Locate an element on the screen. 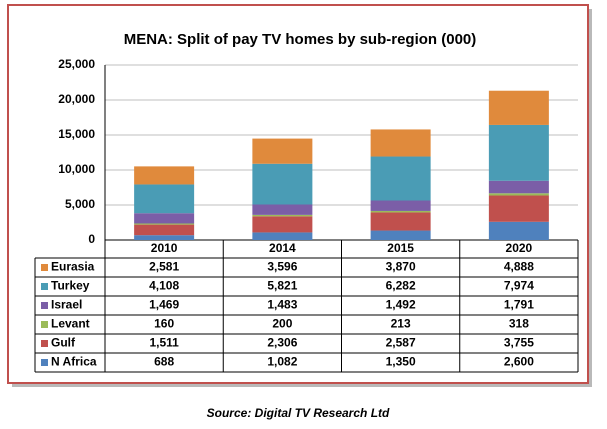  x-tick-label: 2014 is located at coordinates (282, 248).